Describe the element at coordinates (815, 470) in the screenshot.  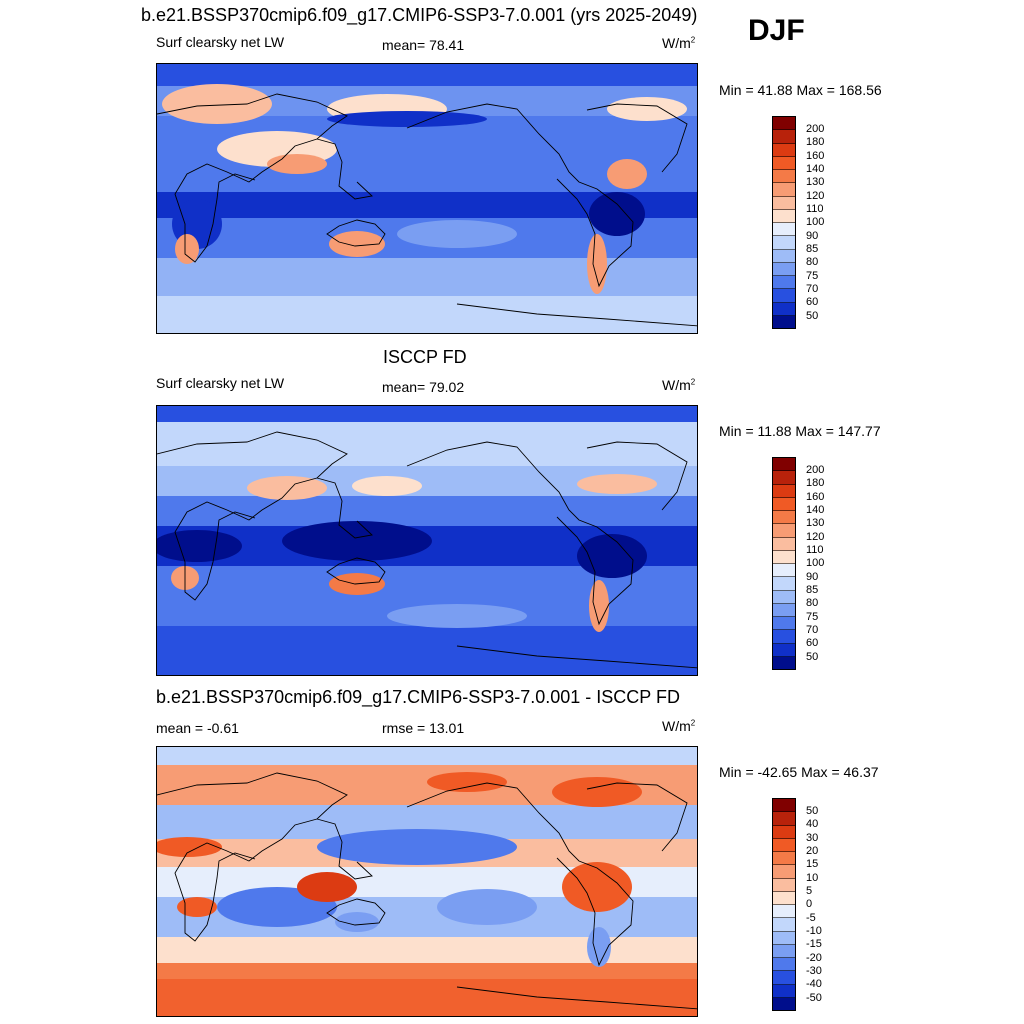
I see `panel2-colorbar-tick: 200` at that location.